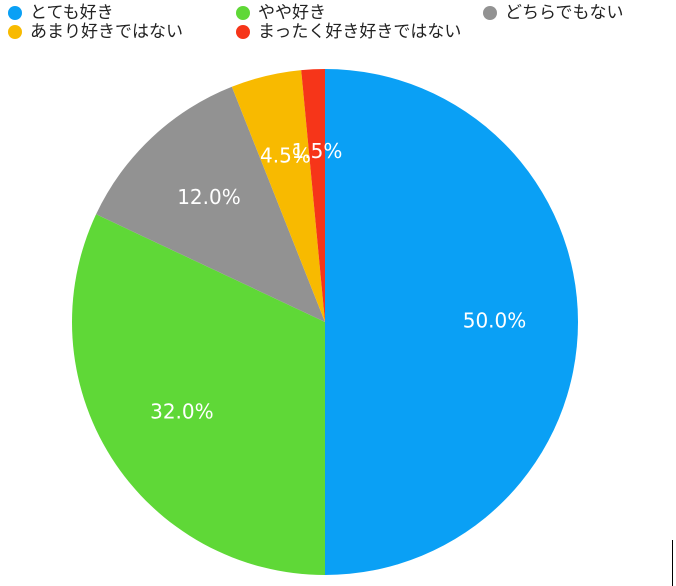  I want to click on legend-label: どちらでもない, so click(564, 13).